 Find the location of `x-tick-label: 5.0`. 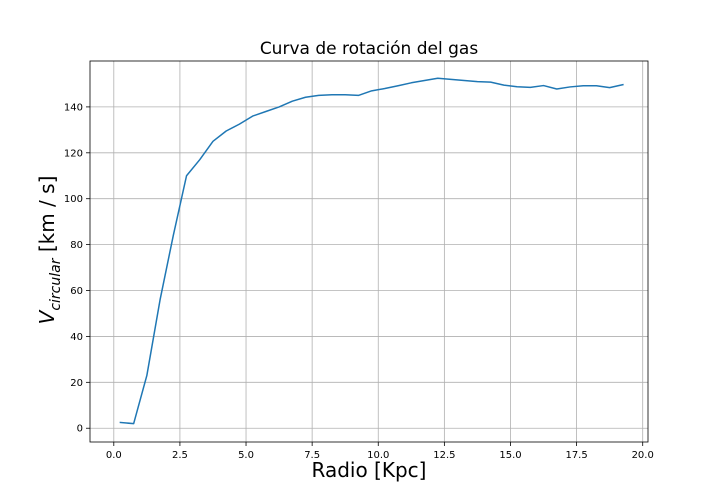

x-tick-label: 5.0 is located at coordinates (246, 455).